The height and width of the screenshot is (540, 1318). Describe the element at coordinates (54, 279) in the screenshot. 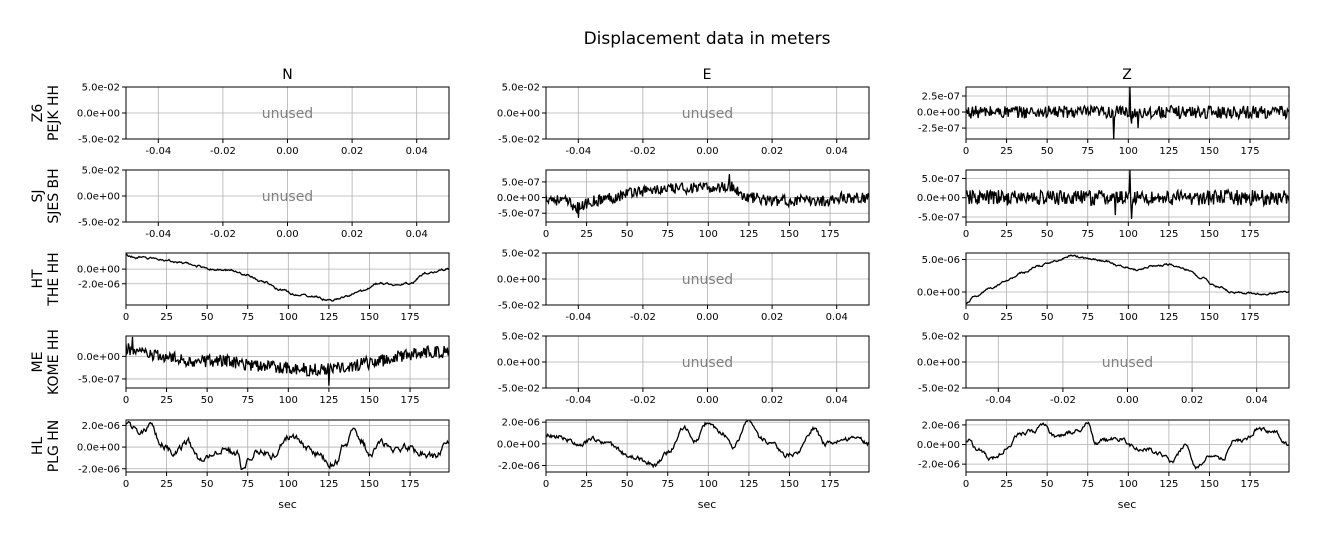

I see `row-label-2-station: THE HH` at that location.